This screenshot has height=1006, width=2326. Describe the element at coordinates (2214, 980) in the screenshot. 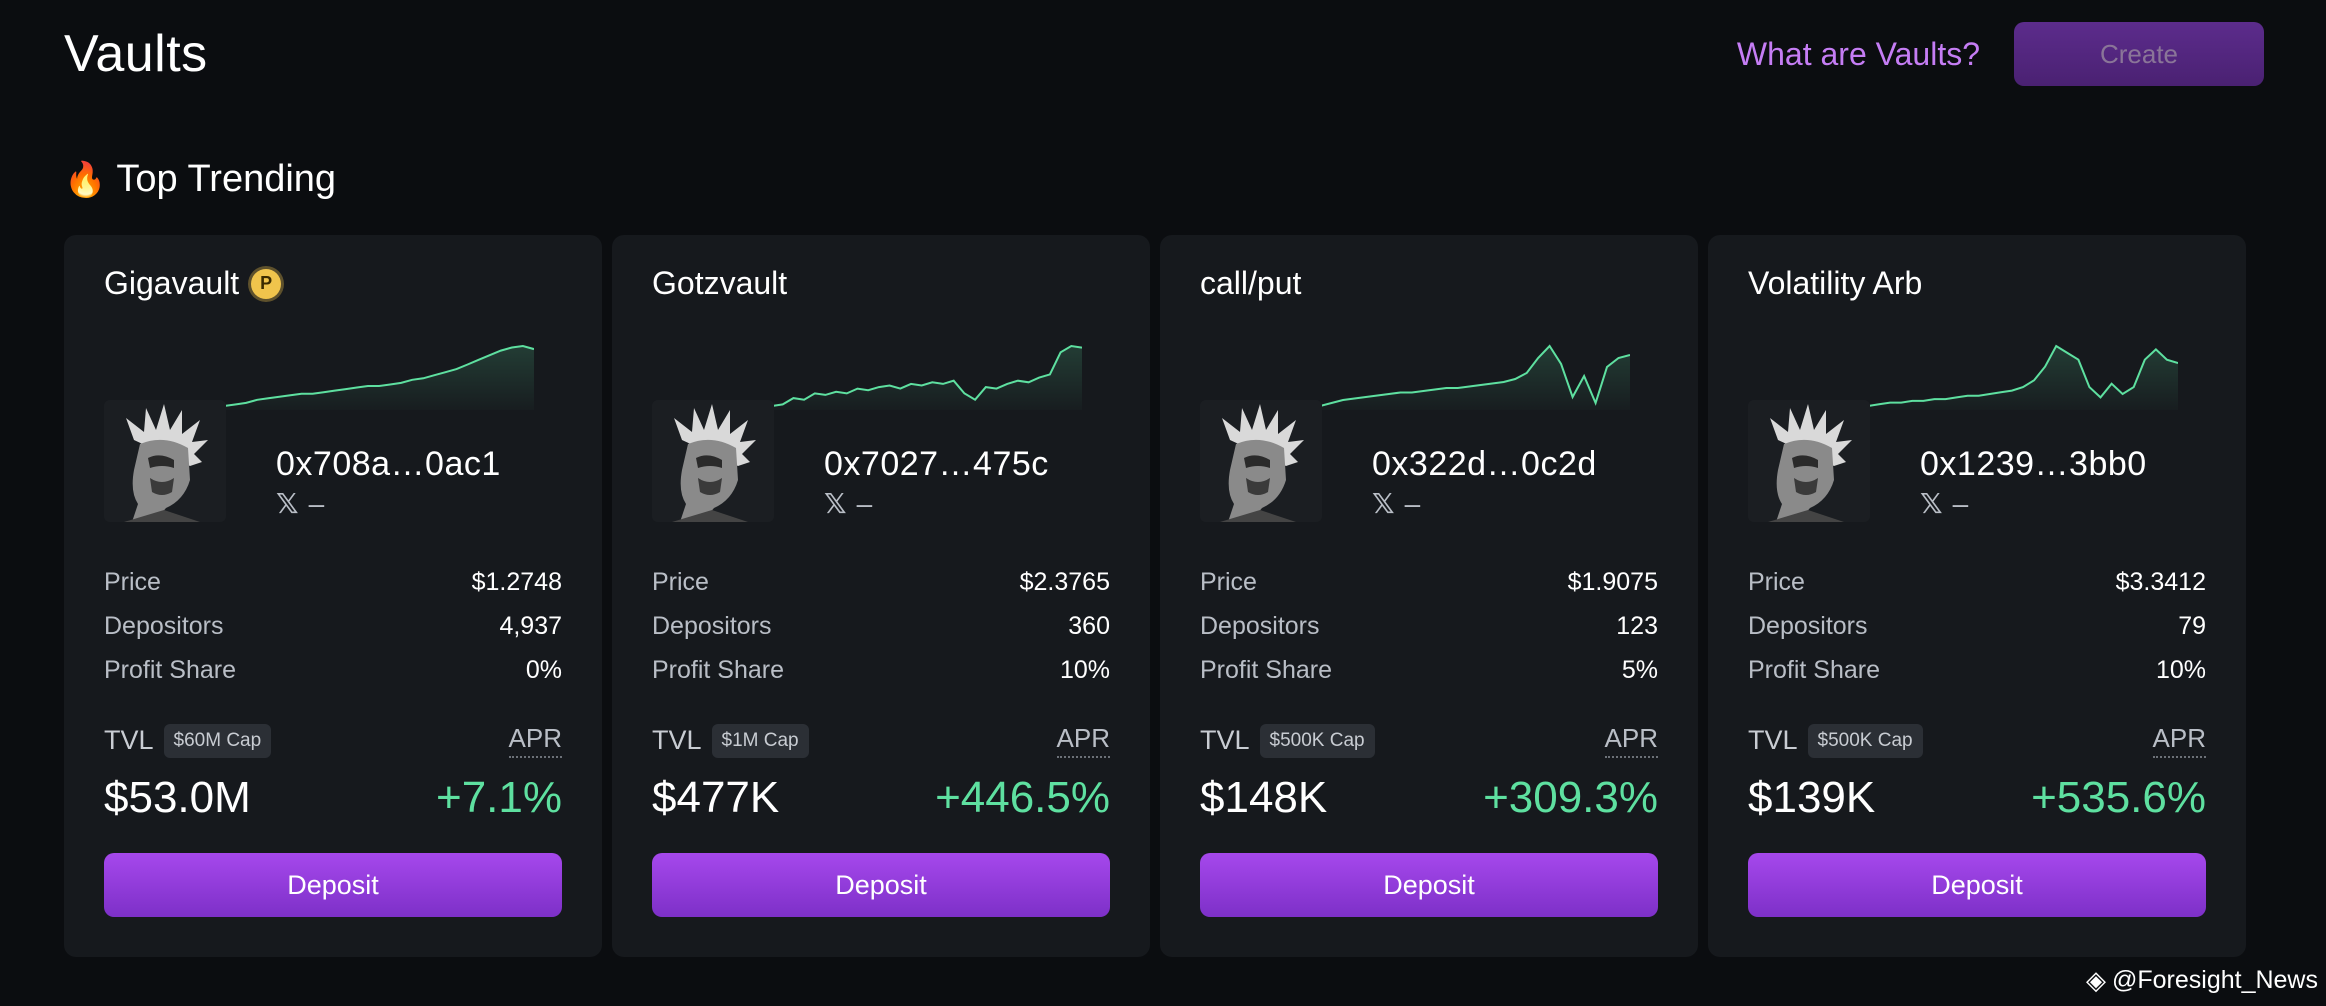

I see `watermark-text: @Foresight_News` at that location.